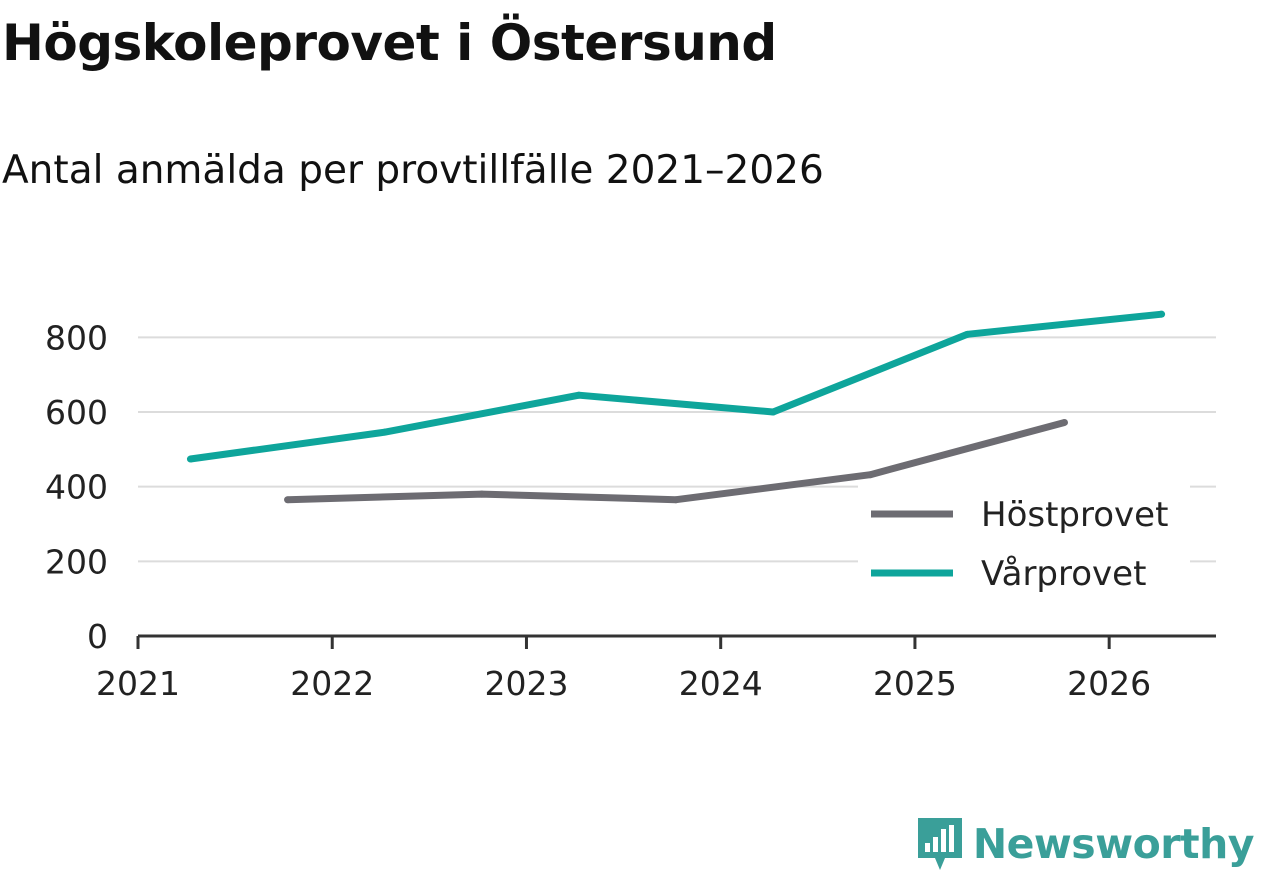 The height and width of the screenshot is (879, 1262). Describe the element at coordinates (389, 43) in the screenshot. I see `chart-title: Högskoleprovet i Östersund` at that location.